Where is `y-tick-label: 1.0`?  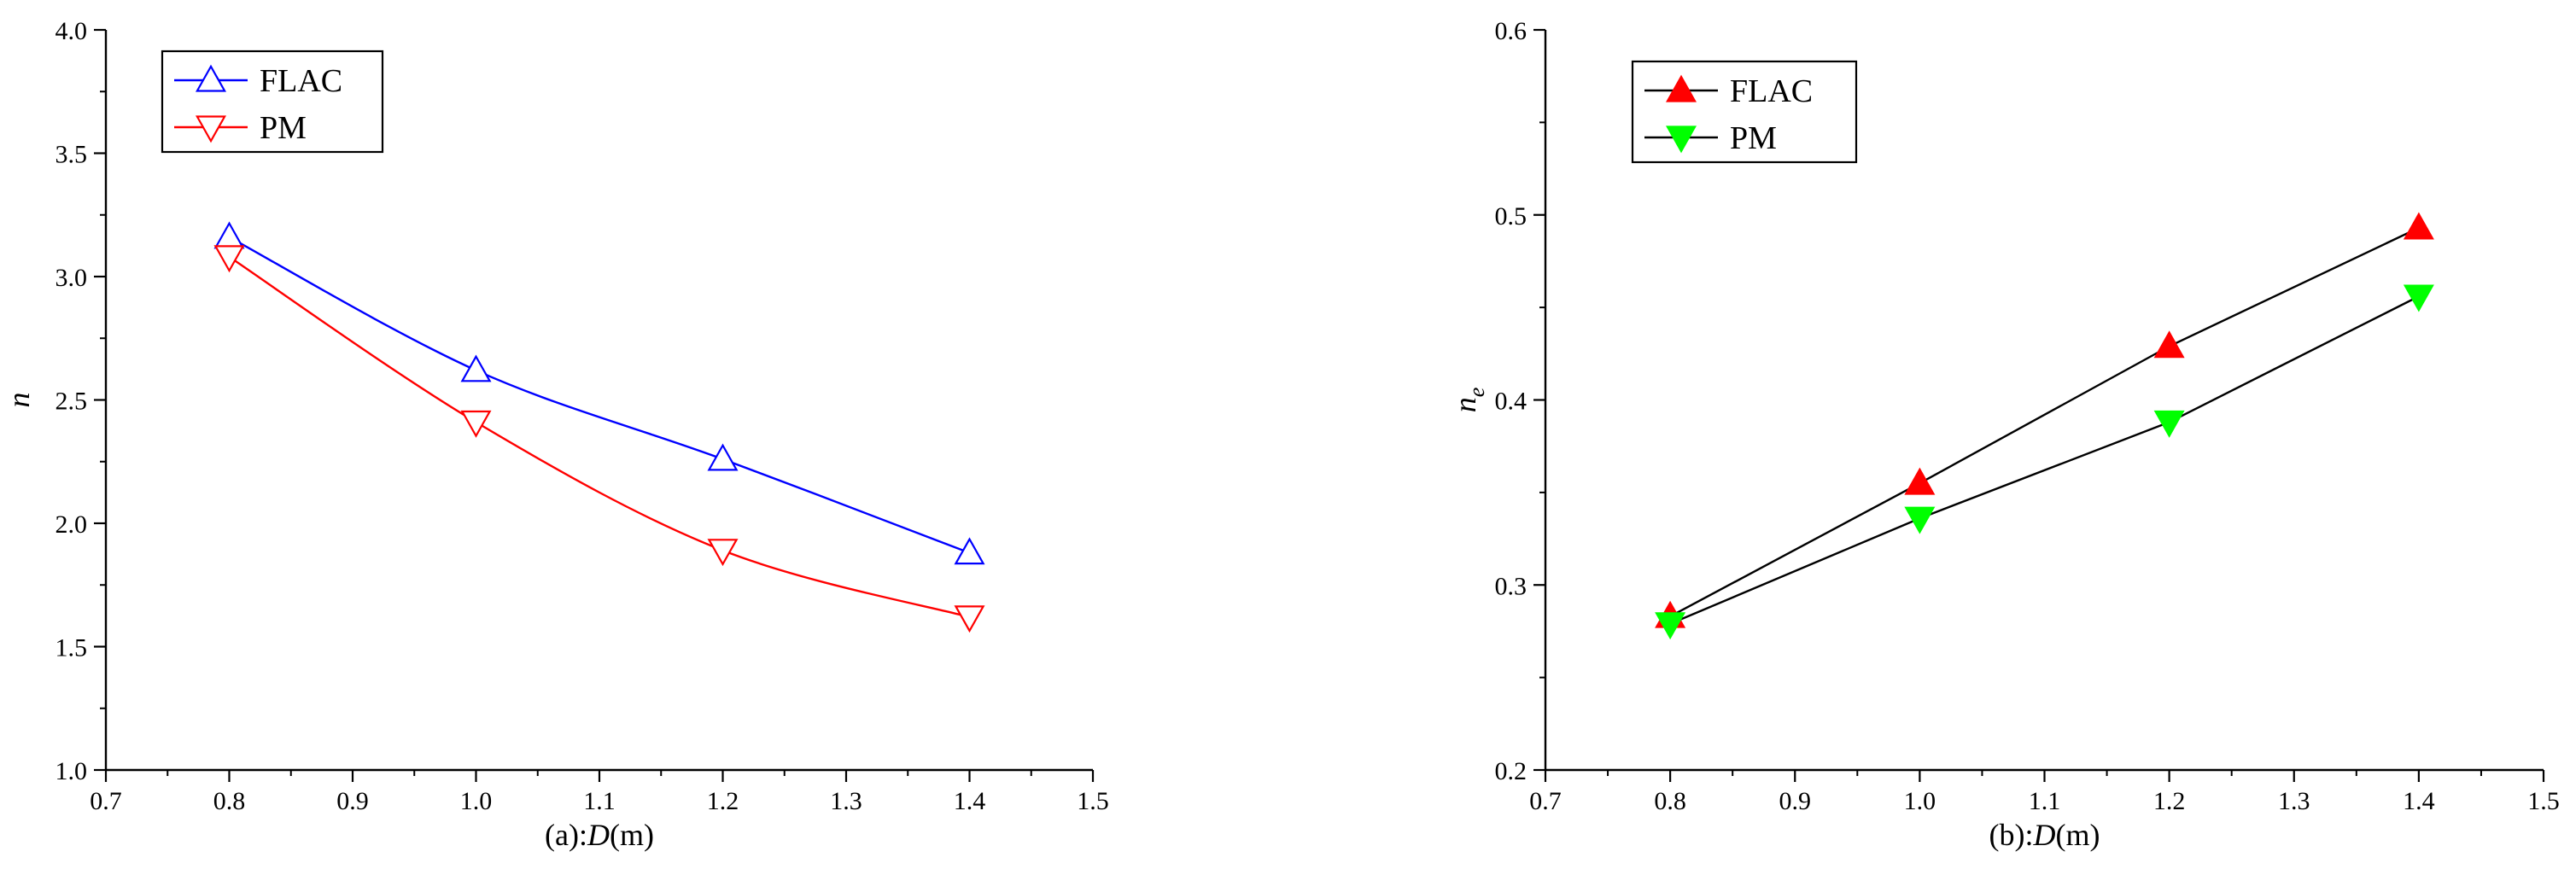
y-tick-label: 1.0 is located at coordinates (71, 771).